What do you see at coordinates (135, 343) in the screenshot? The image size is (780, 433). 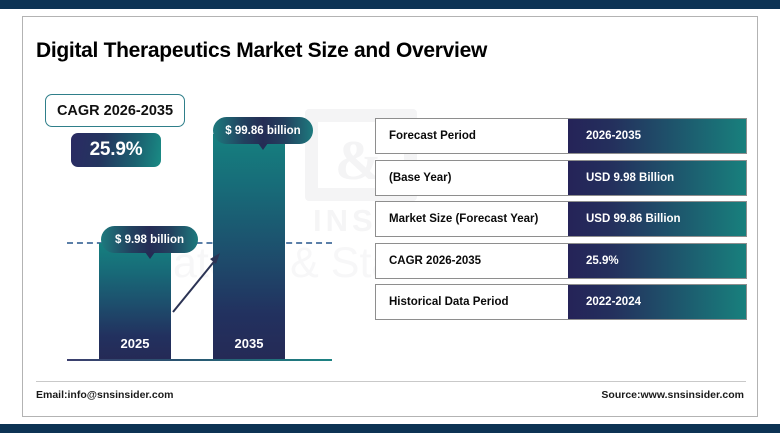 I see `bar-category-label: 2025` at bounding box center [135, 343].